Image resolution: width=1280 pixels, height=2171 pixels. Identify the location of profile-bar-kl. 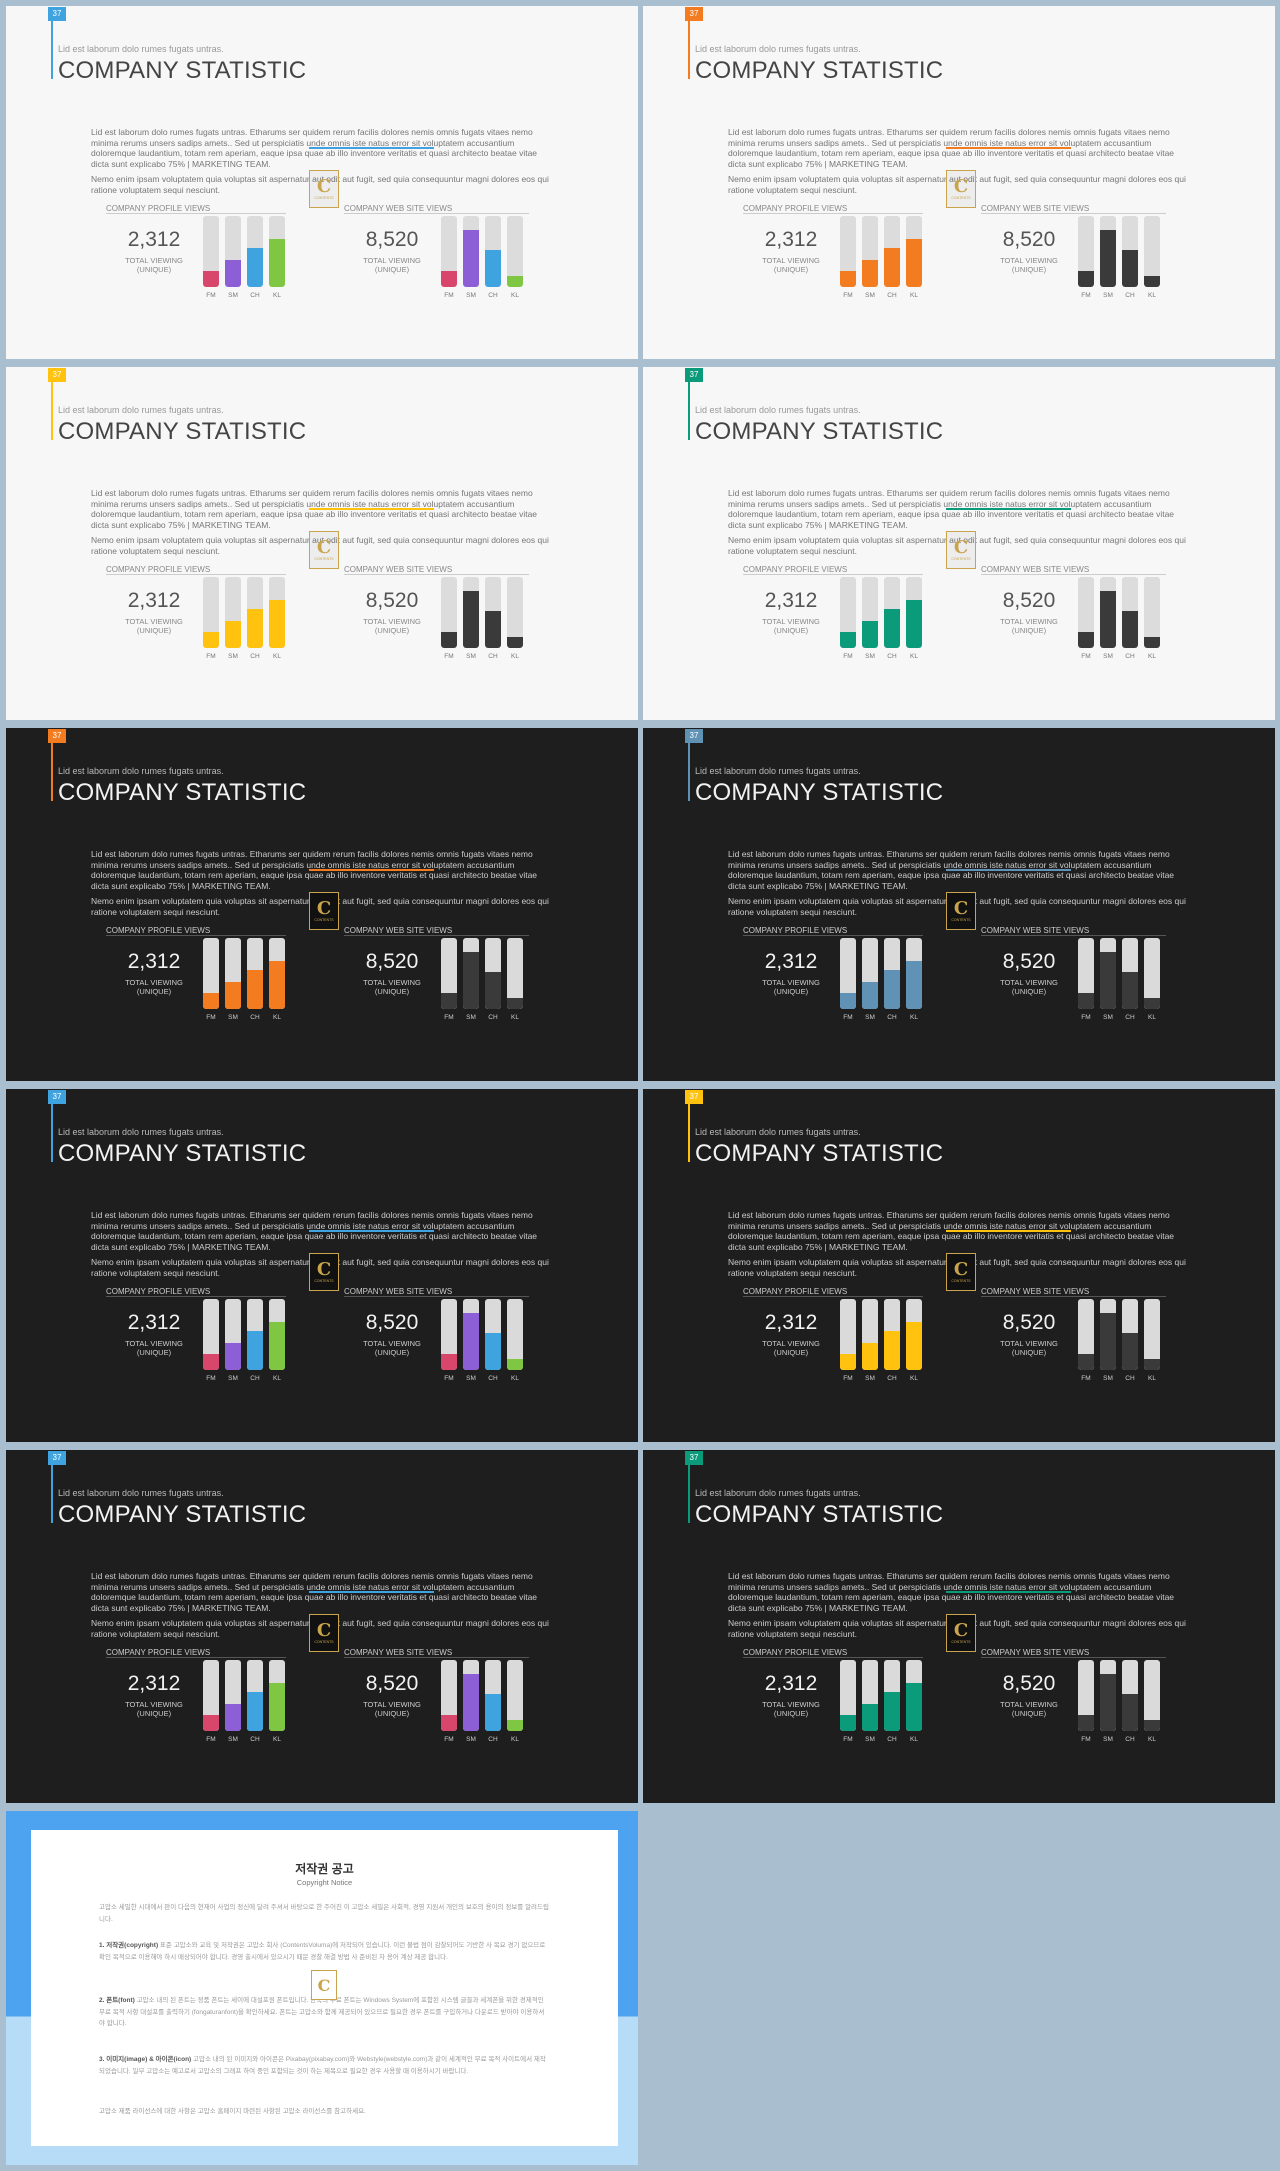
(277, 251).